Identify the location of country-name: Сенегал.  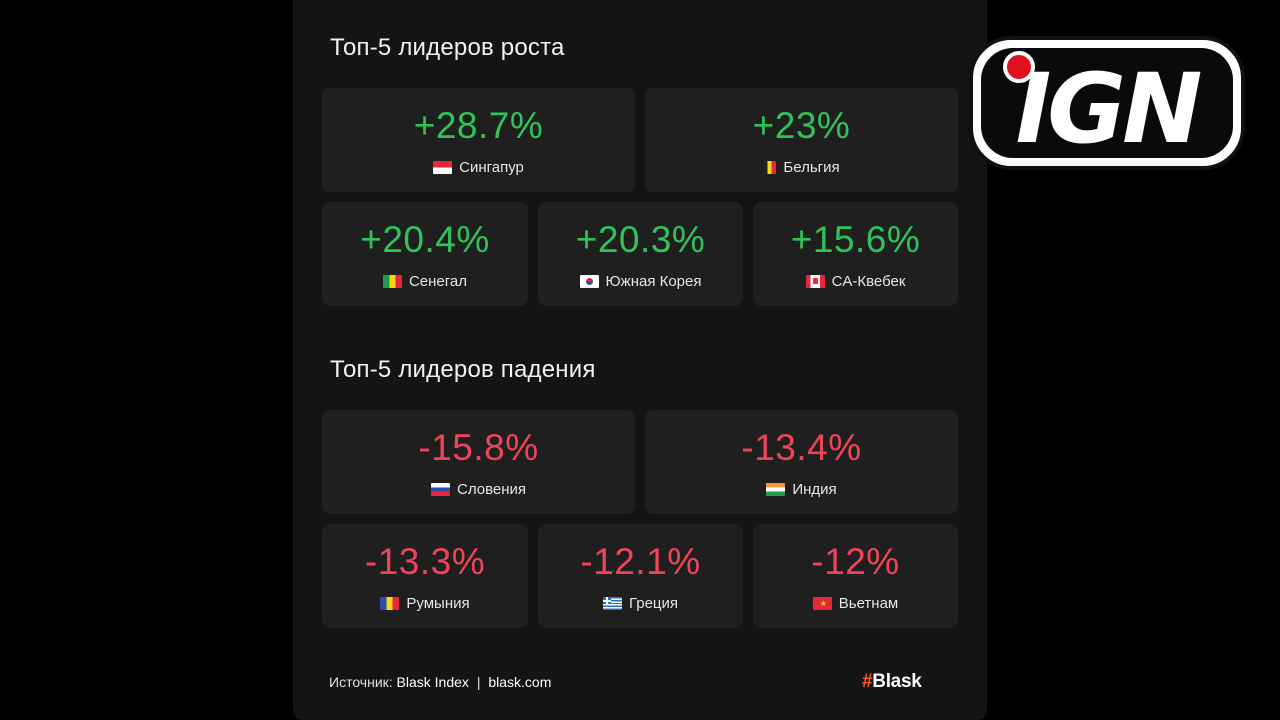
(438, 281).